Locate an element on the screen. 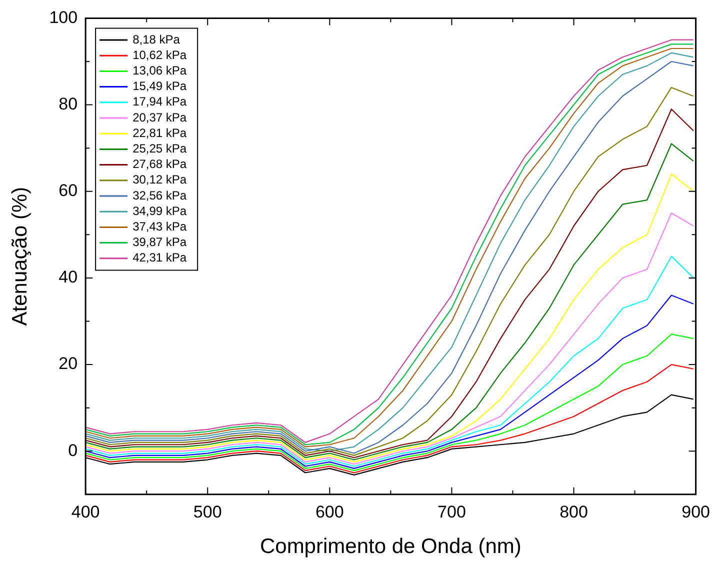 The image size is (718, 566). y-tick-label: 60 is located at coordinates (68, 190).